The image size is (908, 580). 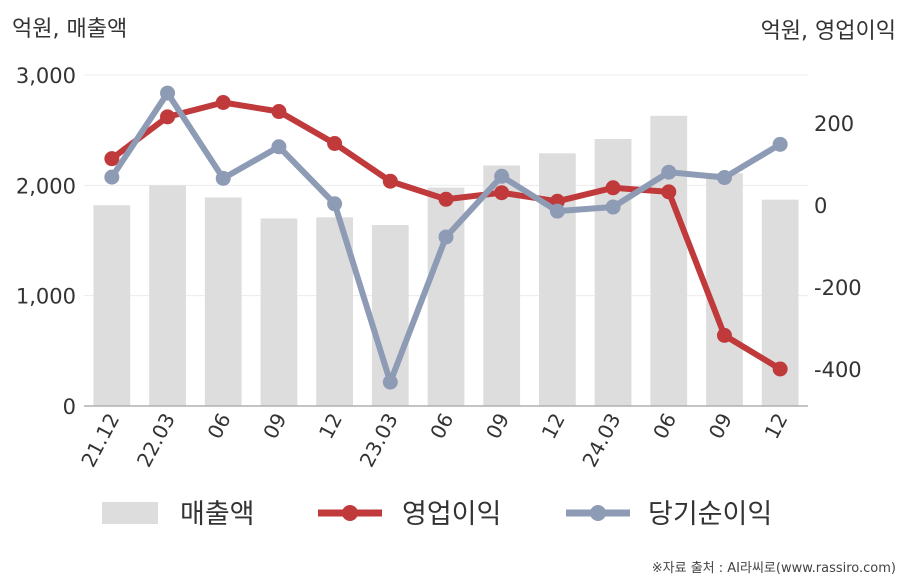 I want to click on right-tick-label: 200, so click(x=834, y=124).